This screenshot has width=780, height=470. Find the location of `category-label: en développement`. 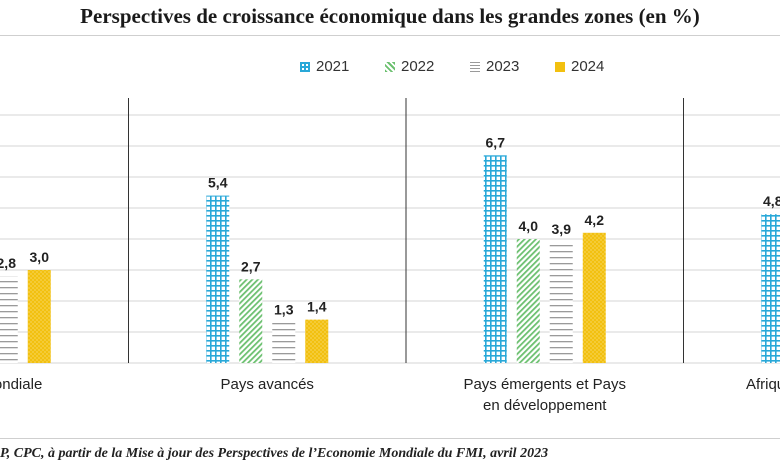

category-label: en développement is located at coordinates (545, 405).